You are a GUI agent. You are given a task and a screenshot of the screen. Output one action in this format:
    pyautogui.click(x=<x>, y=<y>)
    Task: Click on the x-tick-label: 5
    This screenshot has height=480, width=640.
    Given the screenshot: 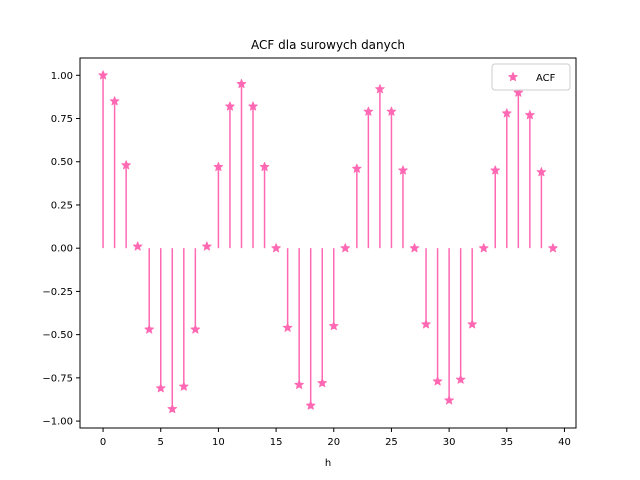 What is the action you would take?
    pyautogui.click(x=161, y=442)
    